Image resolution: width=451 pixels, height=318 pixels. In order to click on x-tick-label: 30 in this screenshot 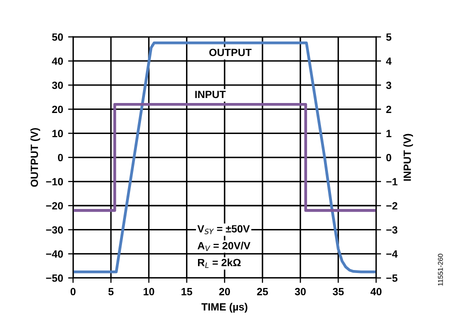, I will do `click(300, 292)`.